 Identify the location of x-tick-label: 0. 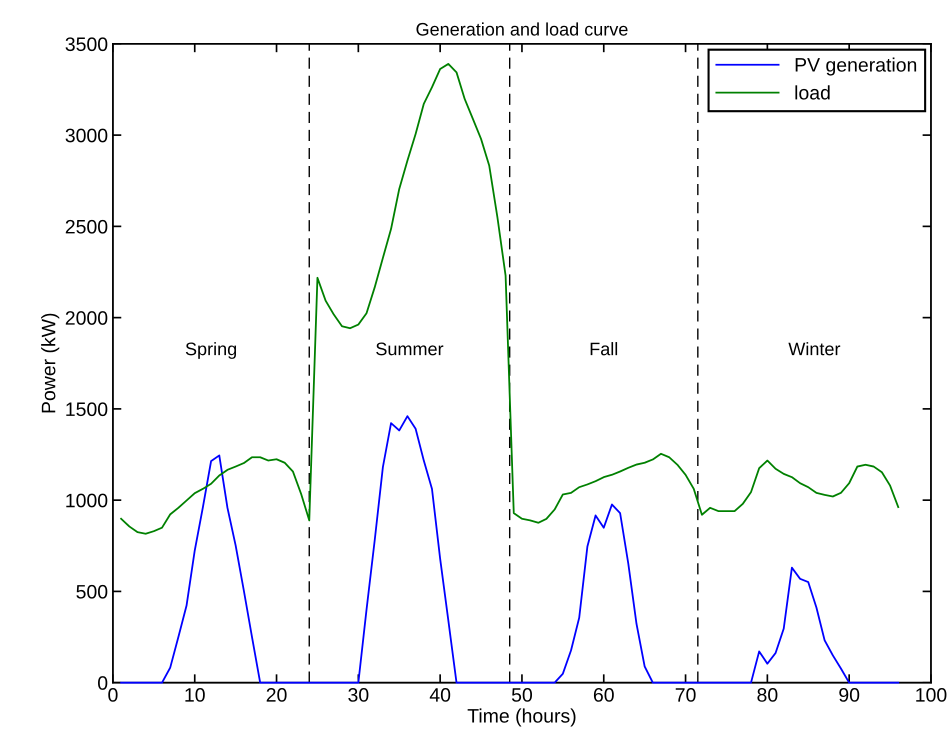
(113, 695).